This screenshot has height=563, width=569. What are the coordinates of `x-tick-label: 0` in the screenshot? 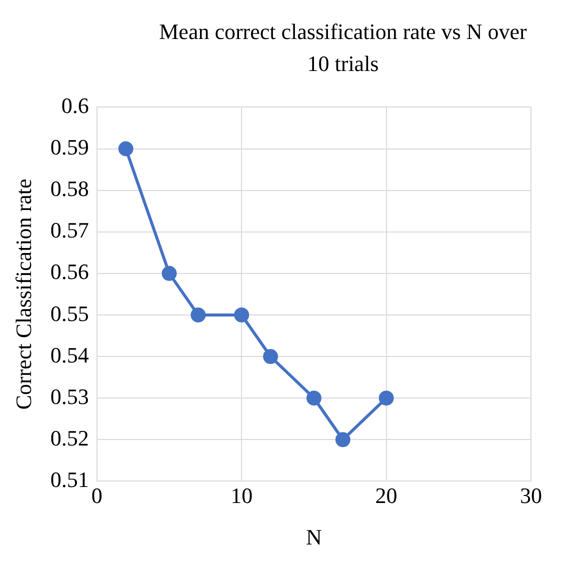 It's located at (96, 495).